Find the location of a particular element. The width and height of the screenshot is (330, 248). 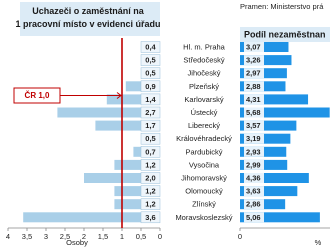

x-axis-label: % is located at coordinates (318, 242).